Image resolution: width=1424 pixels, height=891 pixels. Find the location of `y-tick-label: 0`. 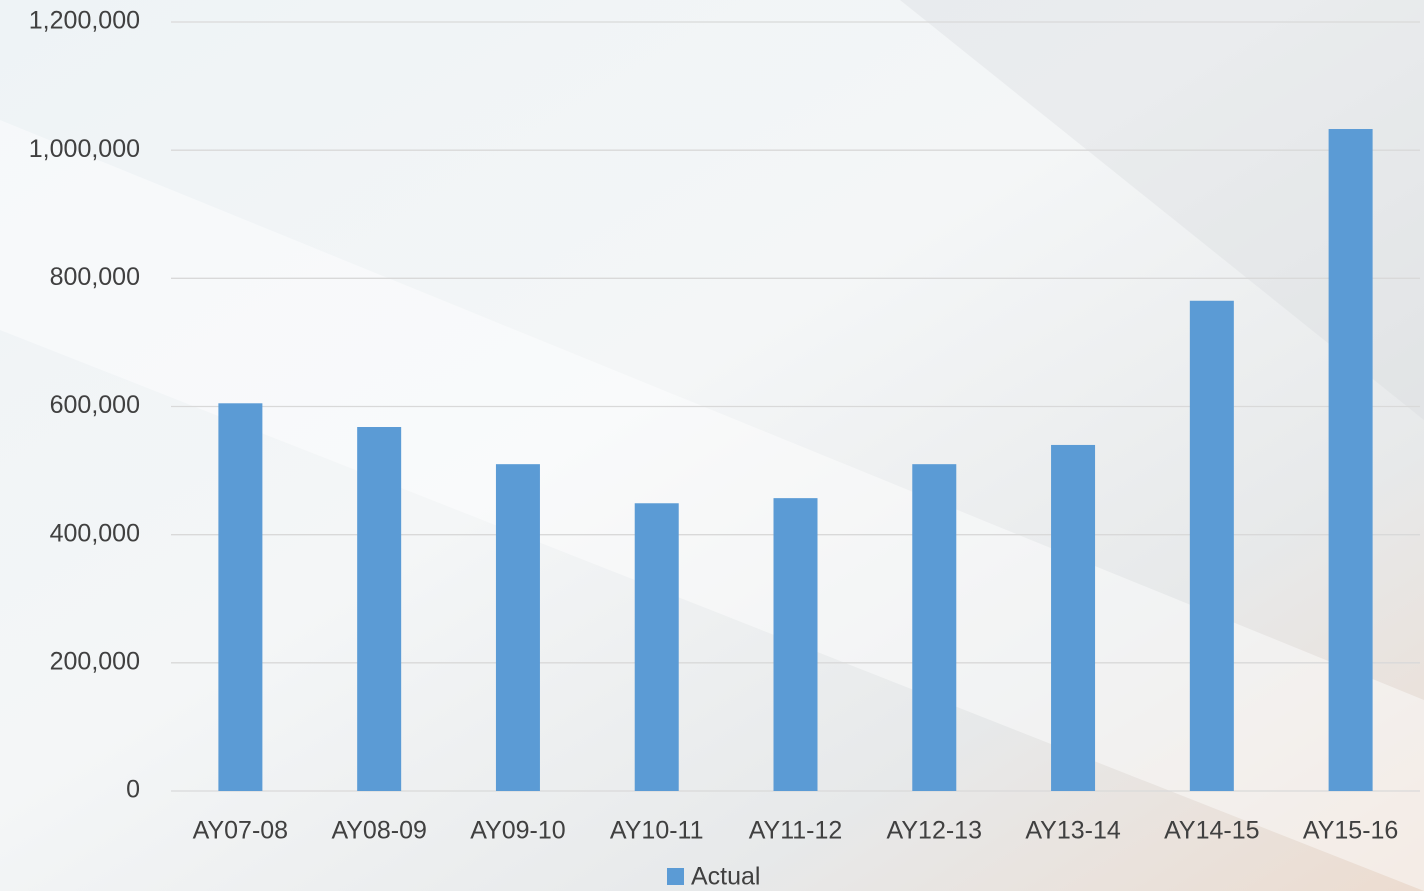

y-tick-label: 0 is located at coordinates (133, 790).